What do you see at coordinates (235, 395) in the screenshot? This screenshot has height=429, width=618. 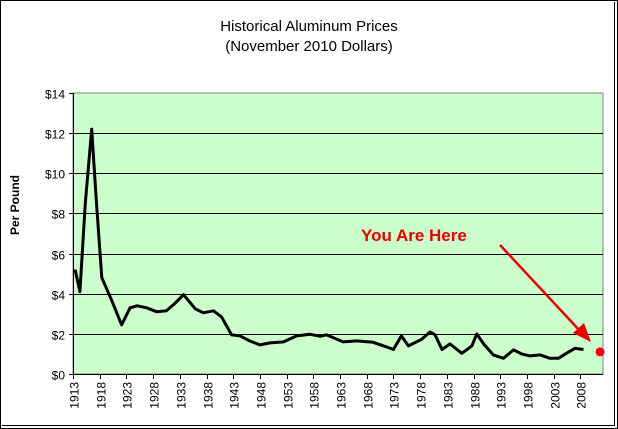 I see `x-tick-label: 1943` at bounding box center [235, 395].